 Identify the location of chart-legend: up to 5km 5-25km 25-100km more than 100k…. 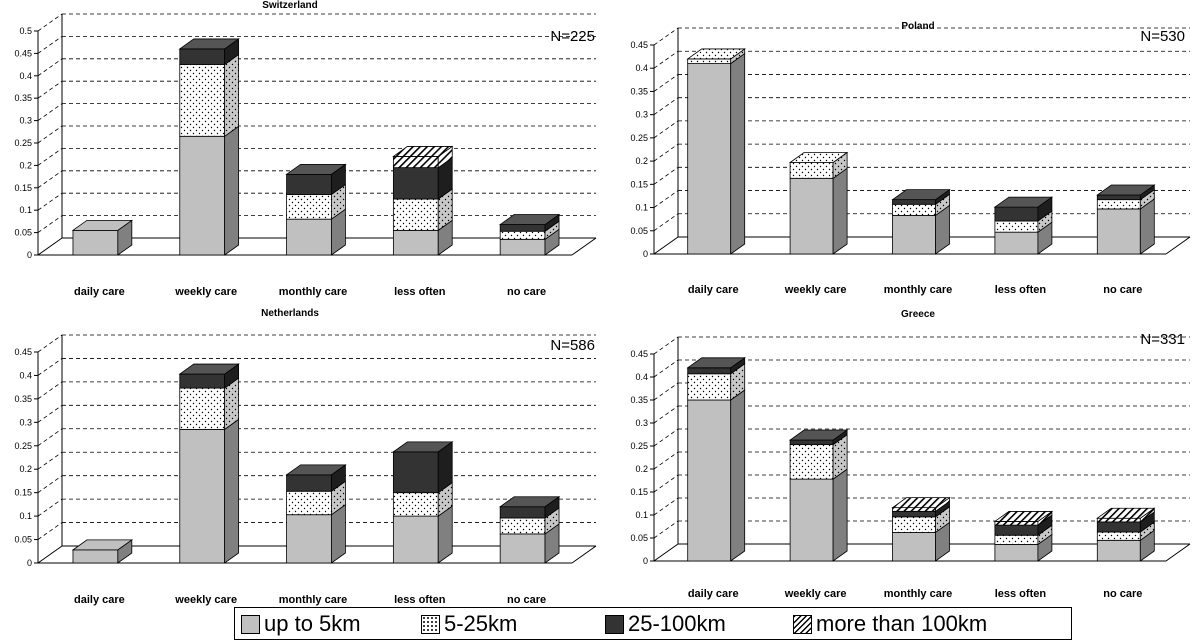
(653, 623).